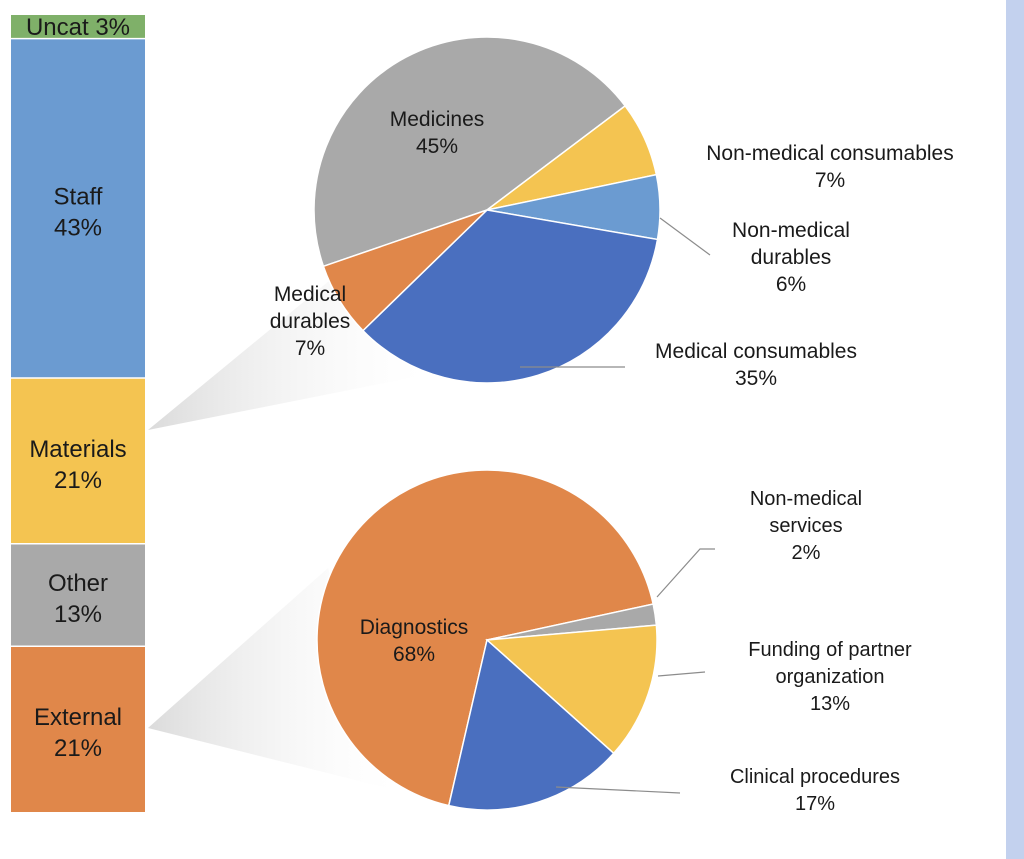  Describe the element at coordinates (510, 296) in the screenshot. I see `materials-pie-slice-medical-consumables` at that location.